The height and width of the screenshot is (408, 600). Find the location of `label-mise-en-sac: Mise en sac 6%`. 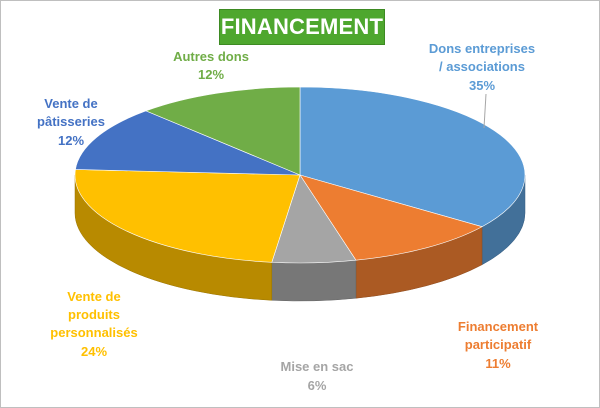

label-mise-en-sac: Mise en sac 6% is located at coordinates (317, 376).